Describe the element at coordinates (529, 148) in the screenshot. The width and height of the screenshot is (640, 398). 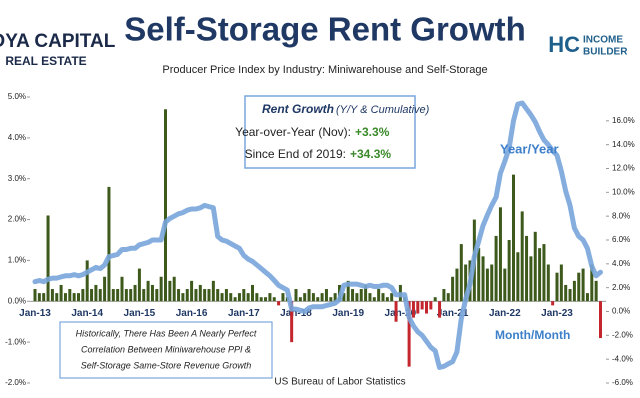
I see `series-label: Year/Year` at that location.